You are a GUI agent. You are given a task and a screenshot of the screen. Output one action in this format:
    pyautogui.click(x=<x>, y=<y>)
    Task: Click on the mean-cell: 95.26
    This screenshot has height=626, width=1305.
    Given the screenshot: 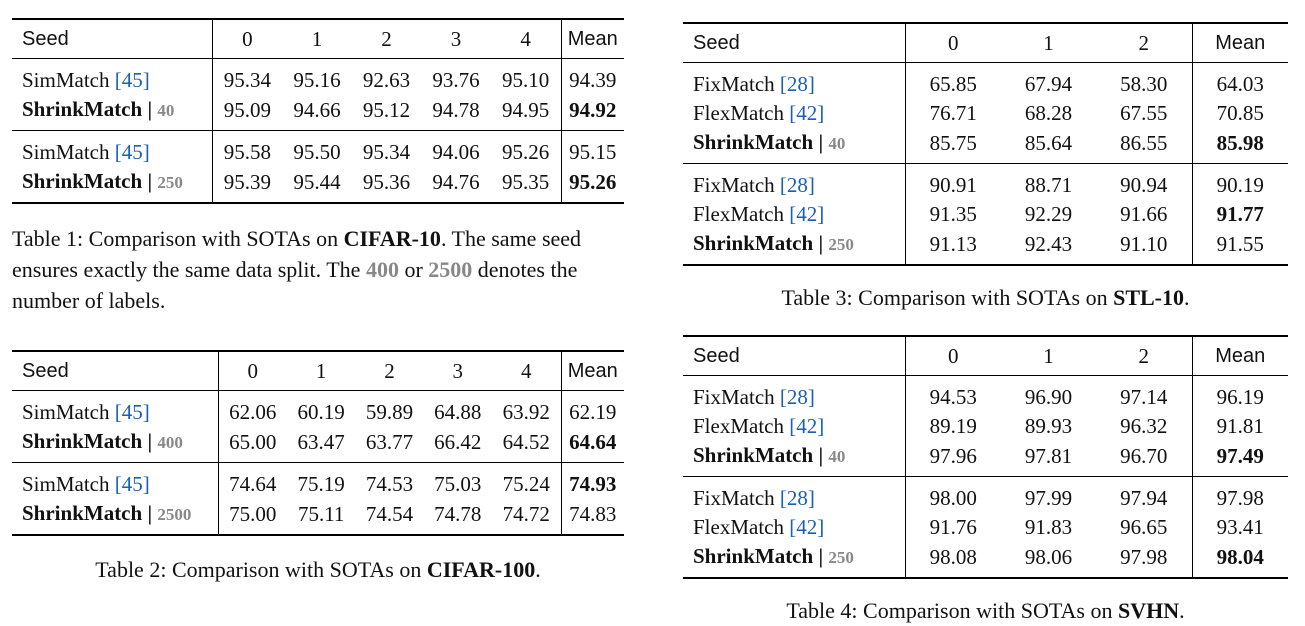 What is the action you would take?
    pyautogui.click(x=592, y=185)
    